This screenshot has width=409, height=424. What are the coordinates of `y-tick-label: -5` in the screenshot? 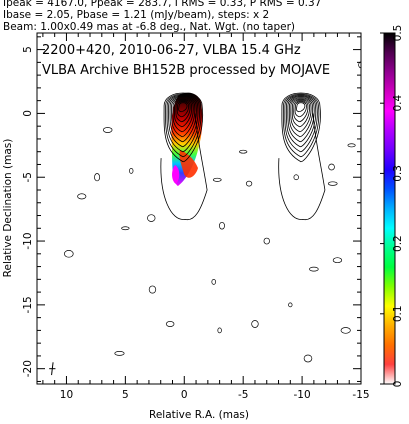 It's located at (28, 177).